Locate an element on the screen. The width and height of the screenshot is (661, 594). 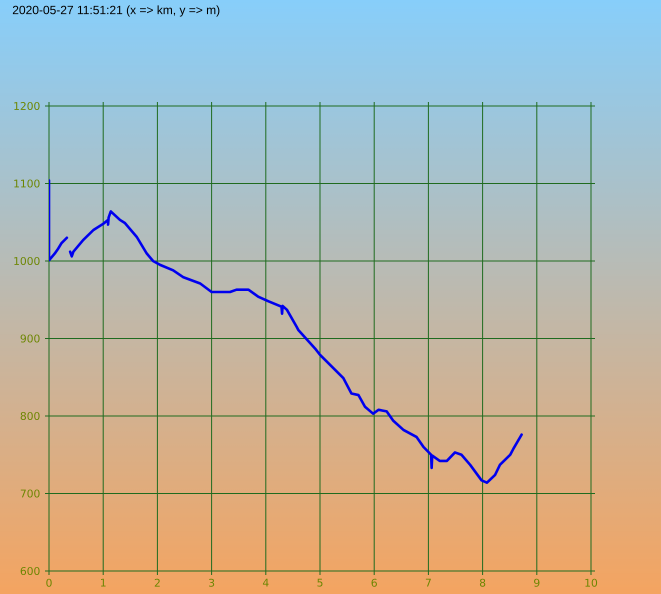
y-tick-label: 1100 is located at coordinates (27, 183).